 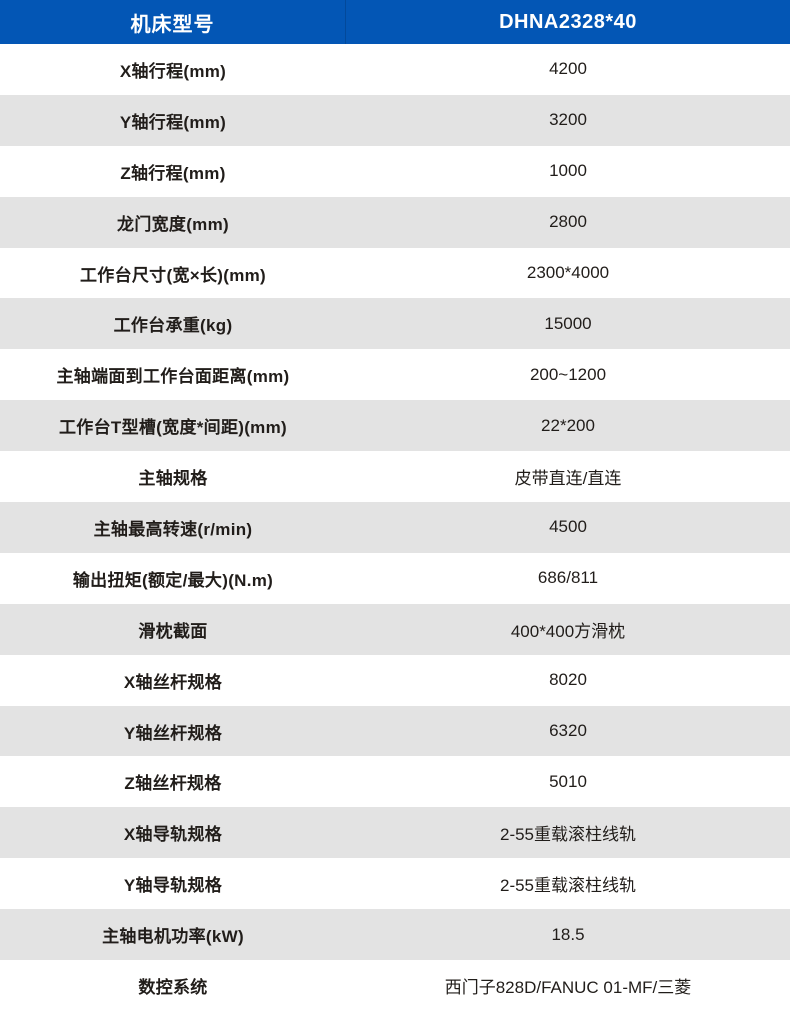 What do you see at coordinates (395, 731) in the screenshot?
I see `table-row: Y轴丝杆规格 6320` at bounding box center [395, 731].